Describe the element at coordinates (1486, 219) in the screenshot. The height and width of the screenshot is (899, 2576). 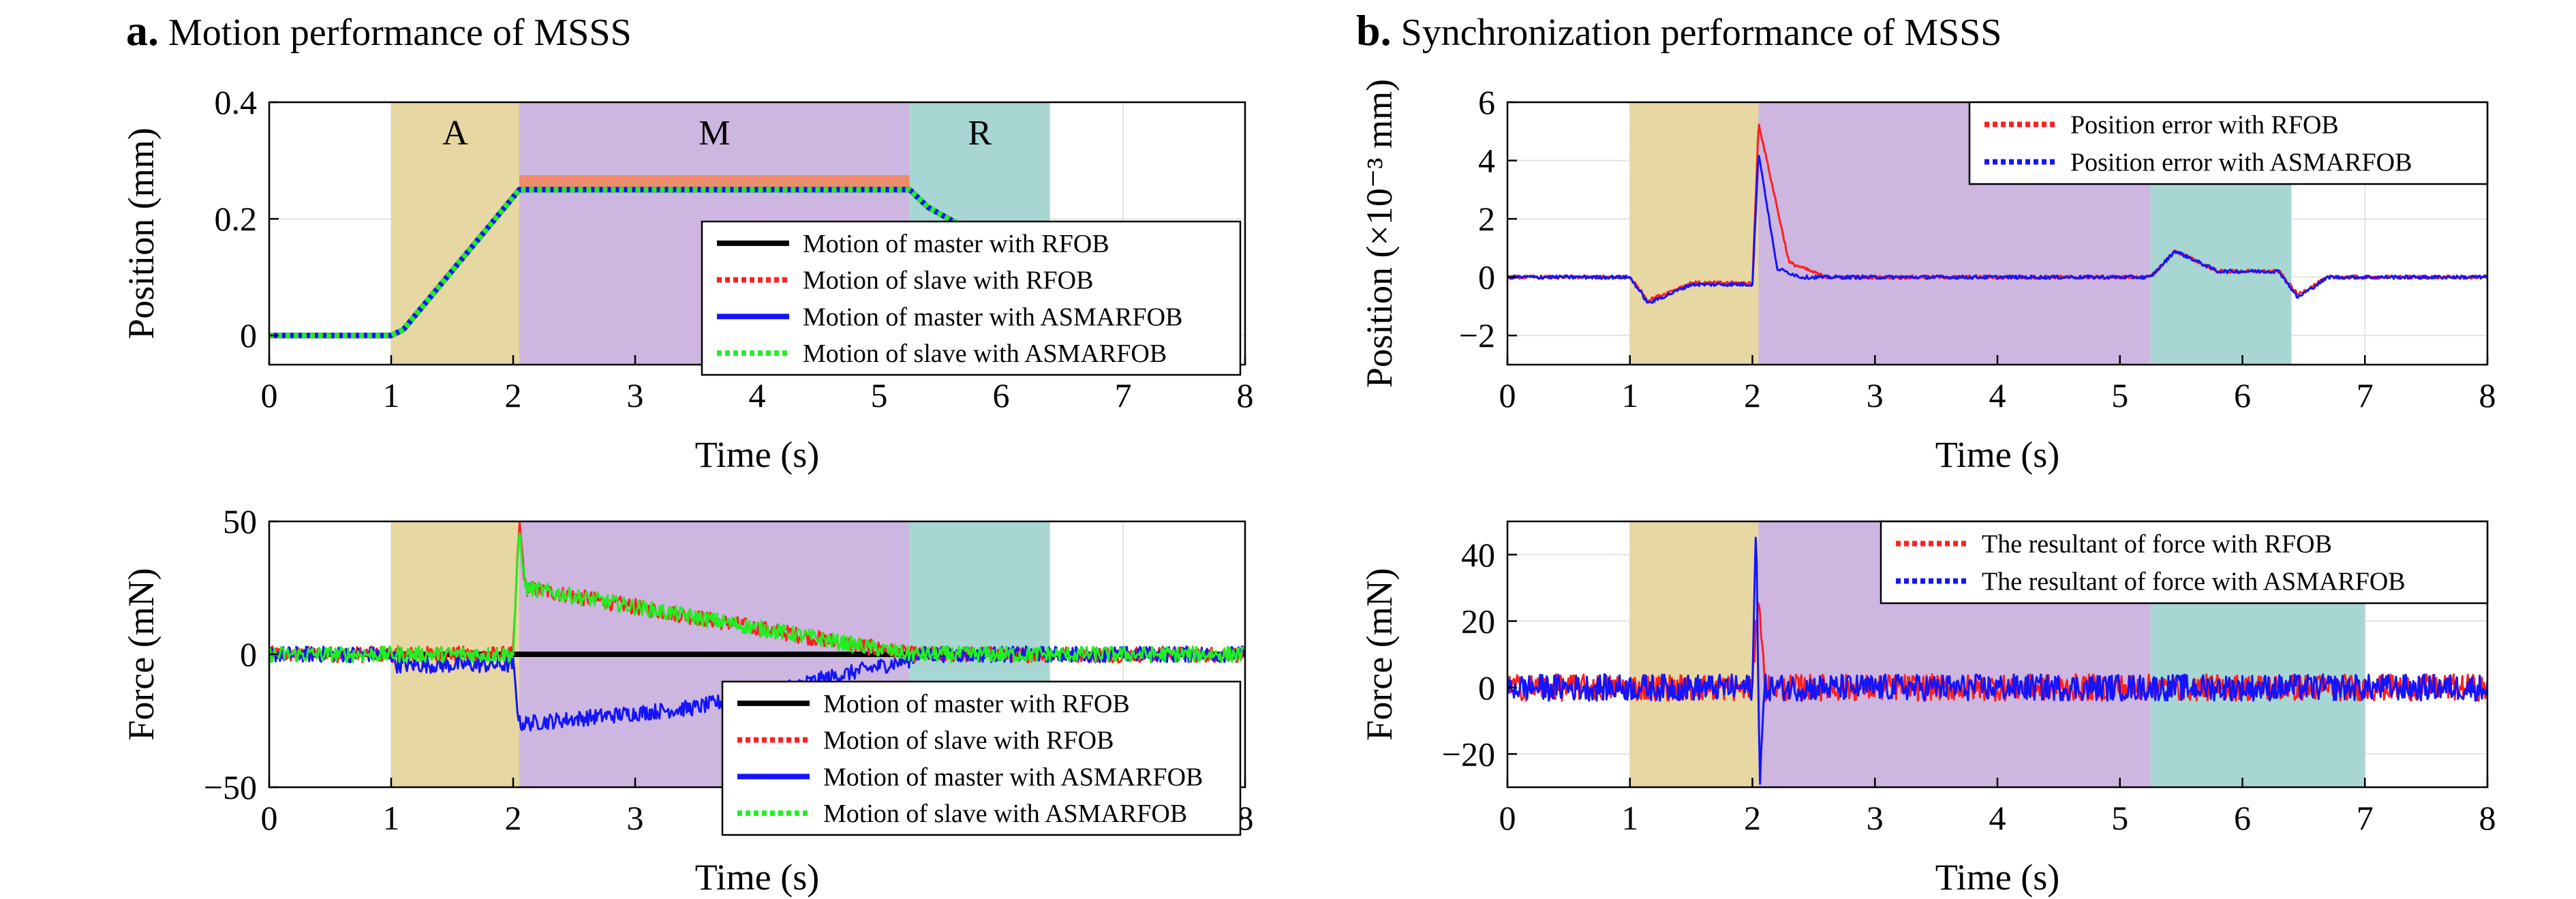
I see `y-tick-label: 2` at that location.